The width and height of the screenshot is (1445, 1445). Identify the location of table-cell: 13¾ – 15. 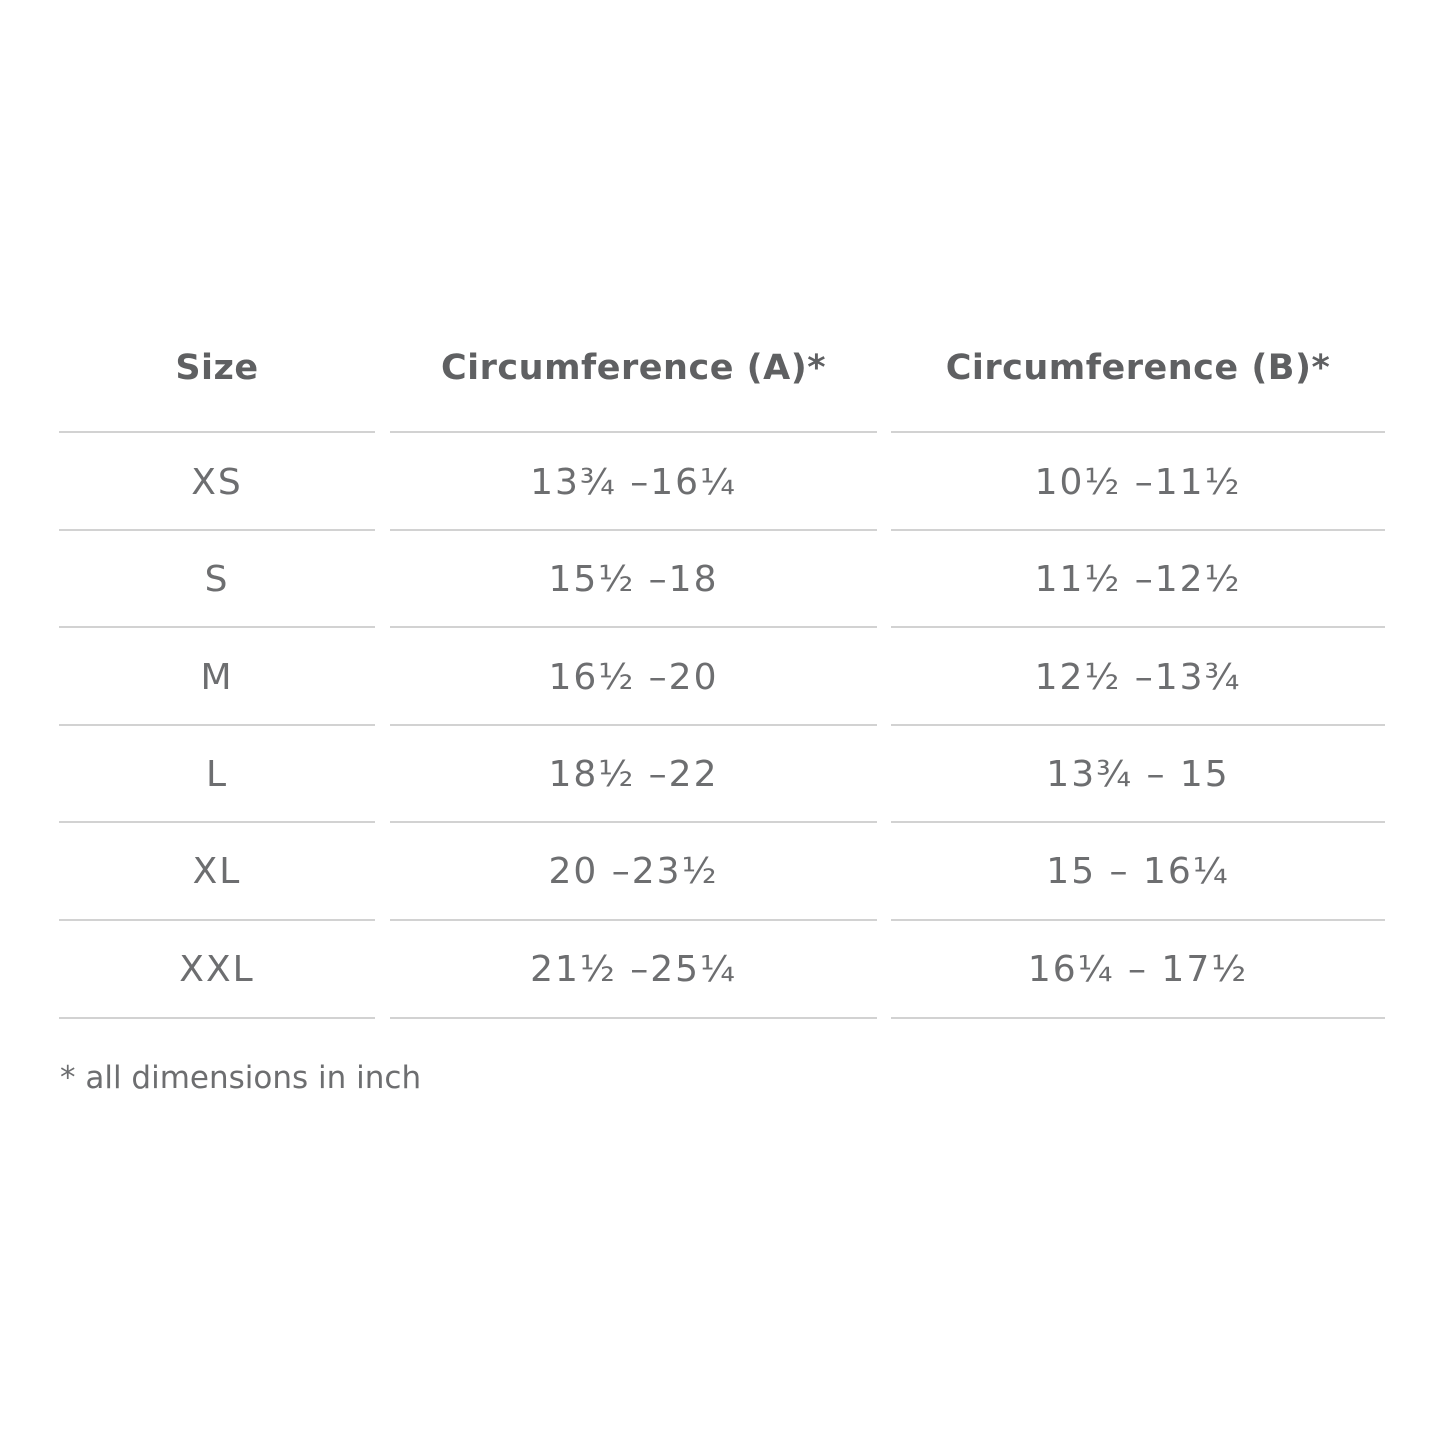
(1138, 774).